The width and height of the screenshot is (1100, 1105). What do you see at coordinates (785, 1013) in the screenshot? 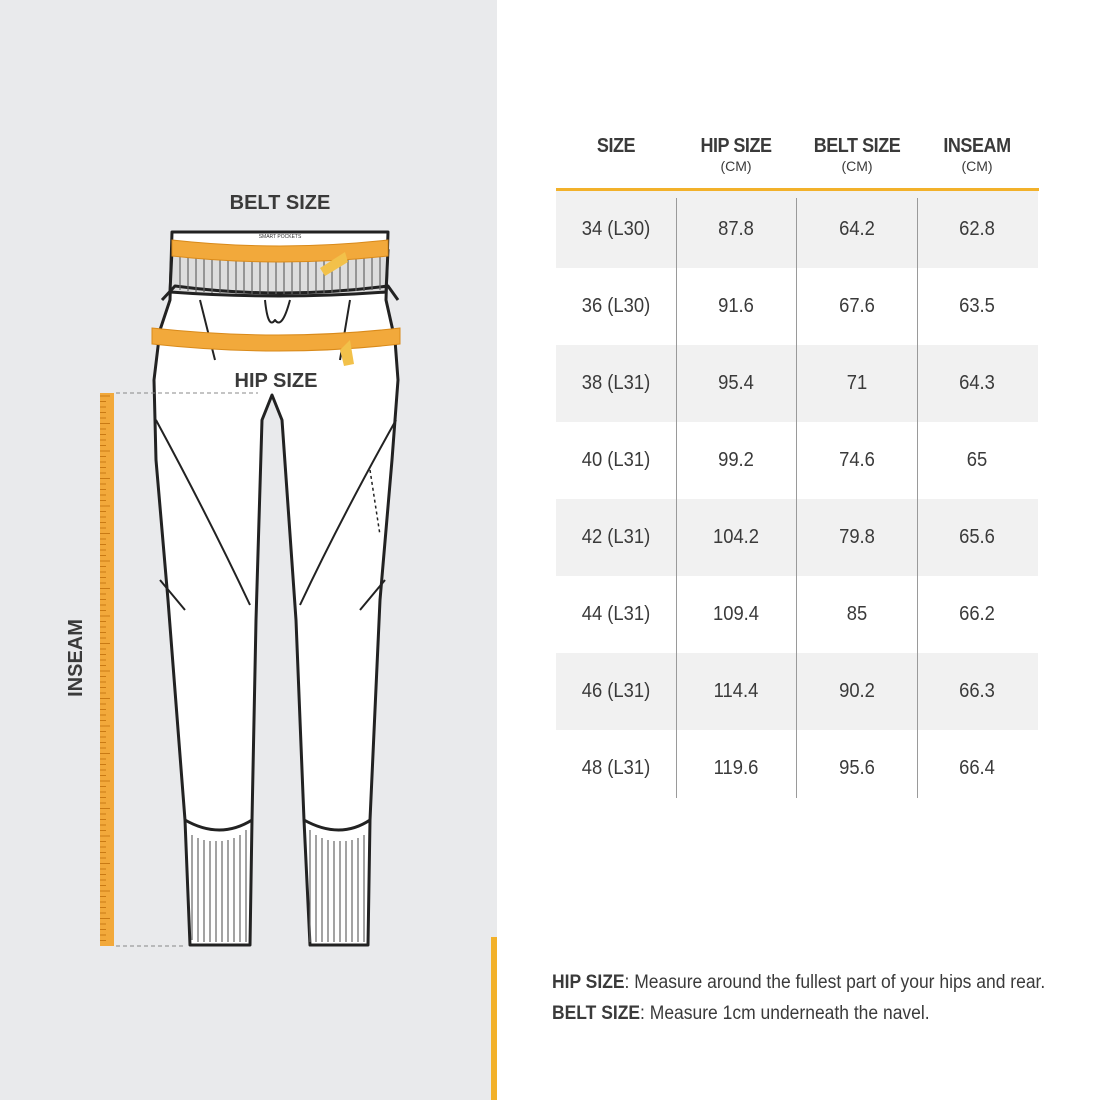
I see `note-text: : Measure 1cm underneath the navel.` at bounding box center [785, 1013].